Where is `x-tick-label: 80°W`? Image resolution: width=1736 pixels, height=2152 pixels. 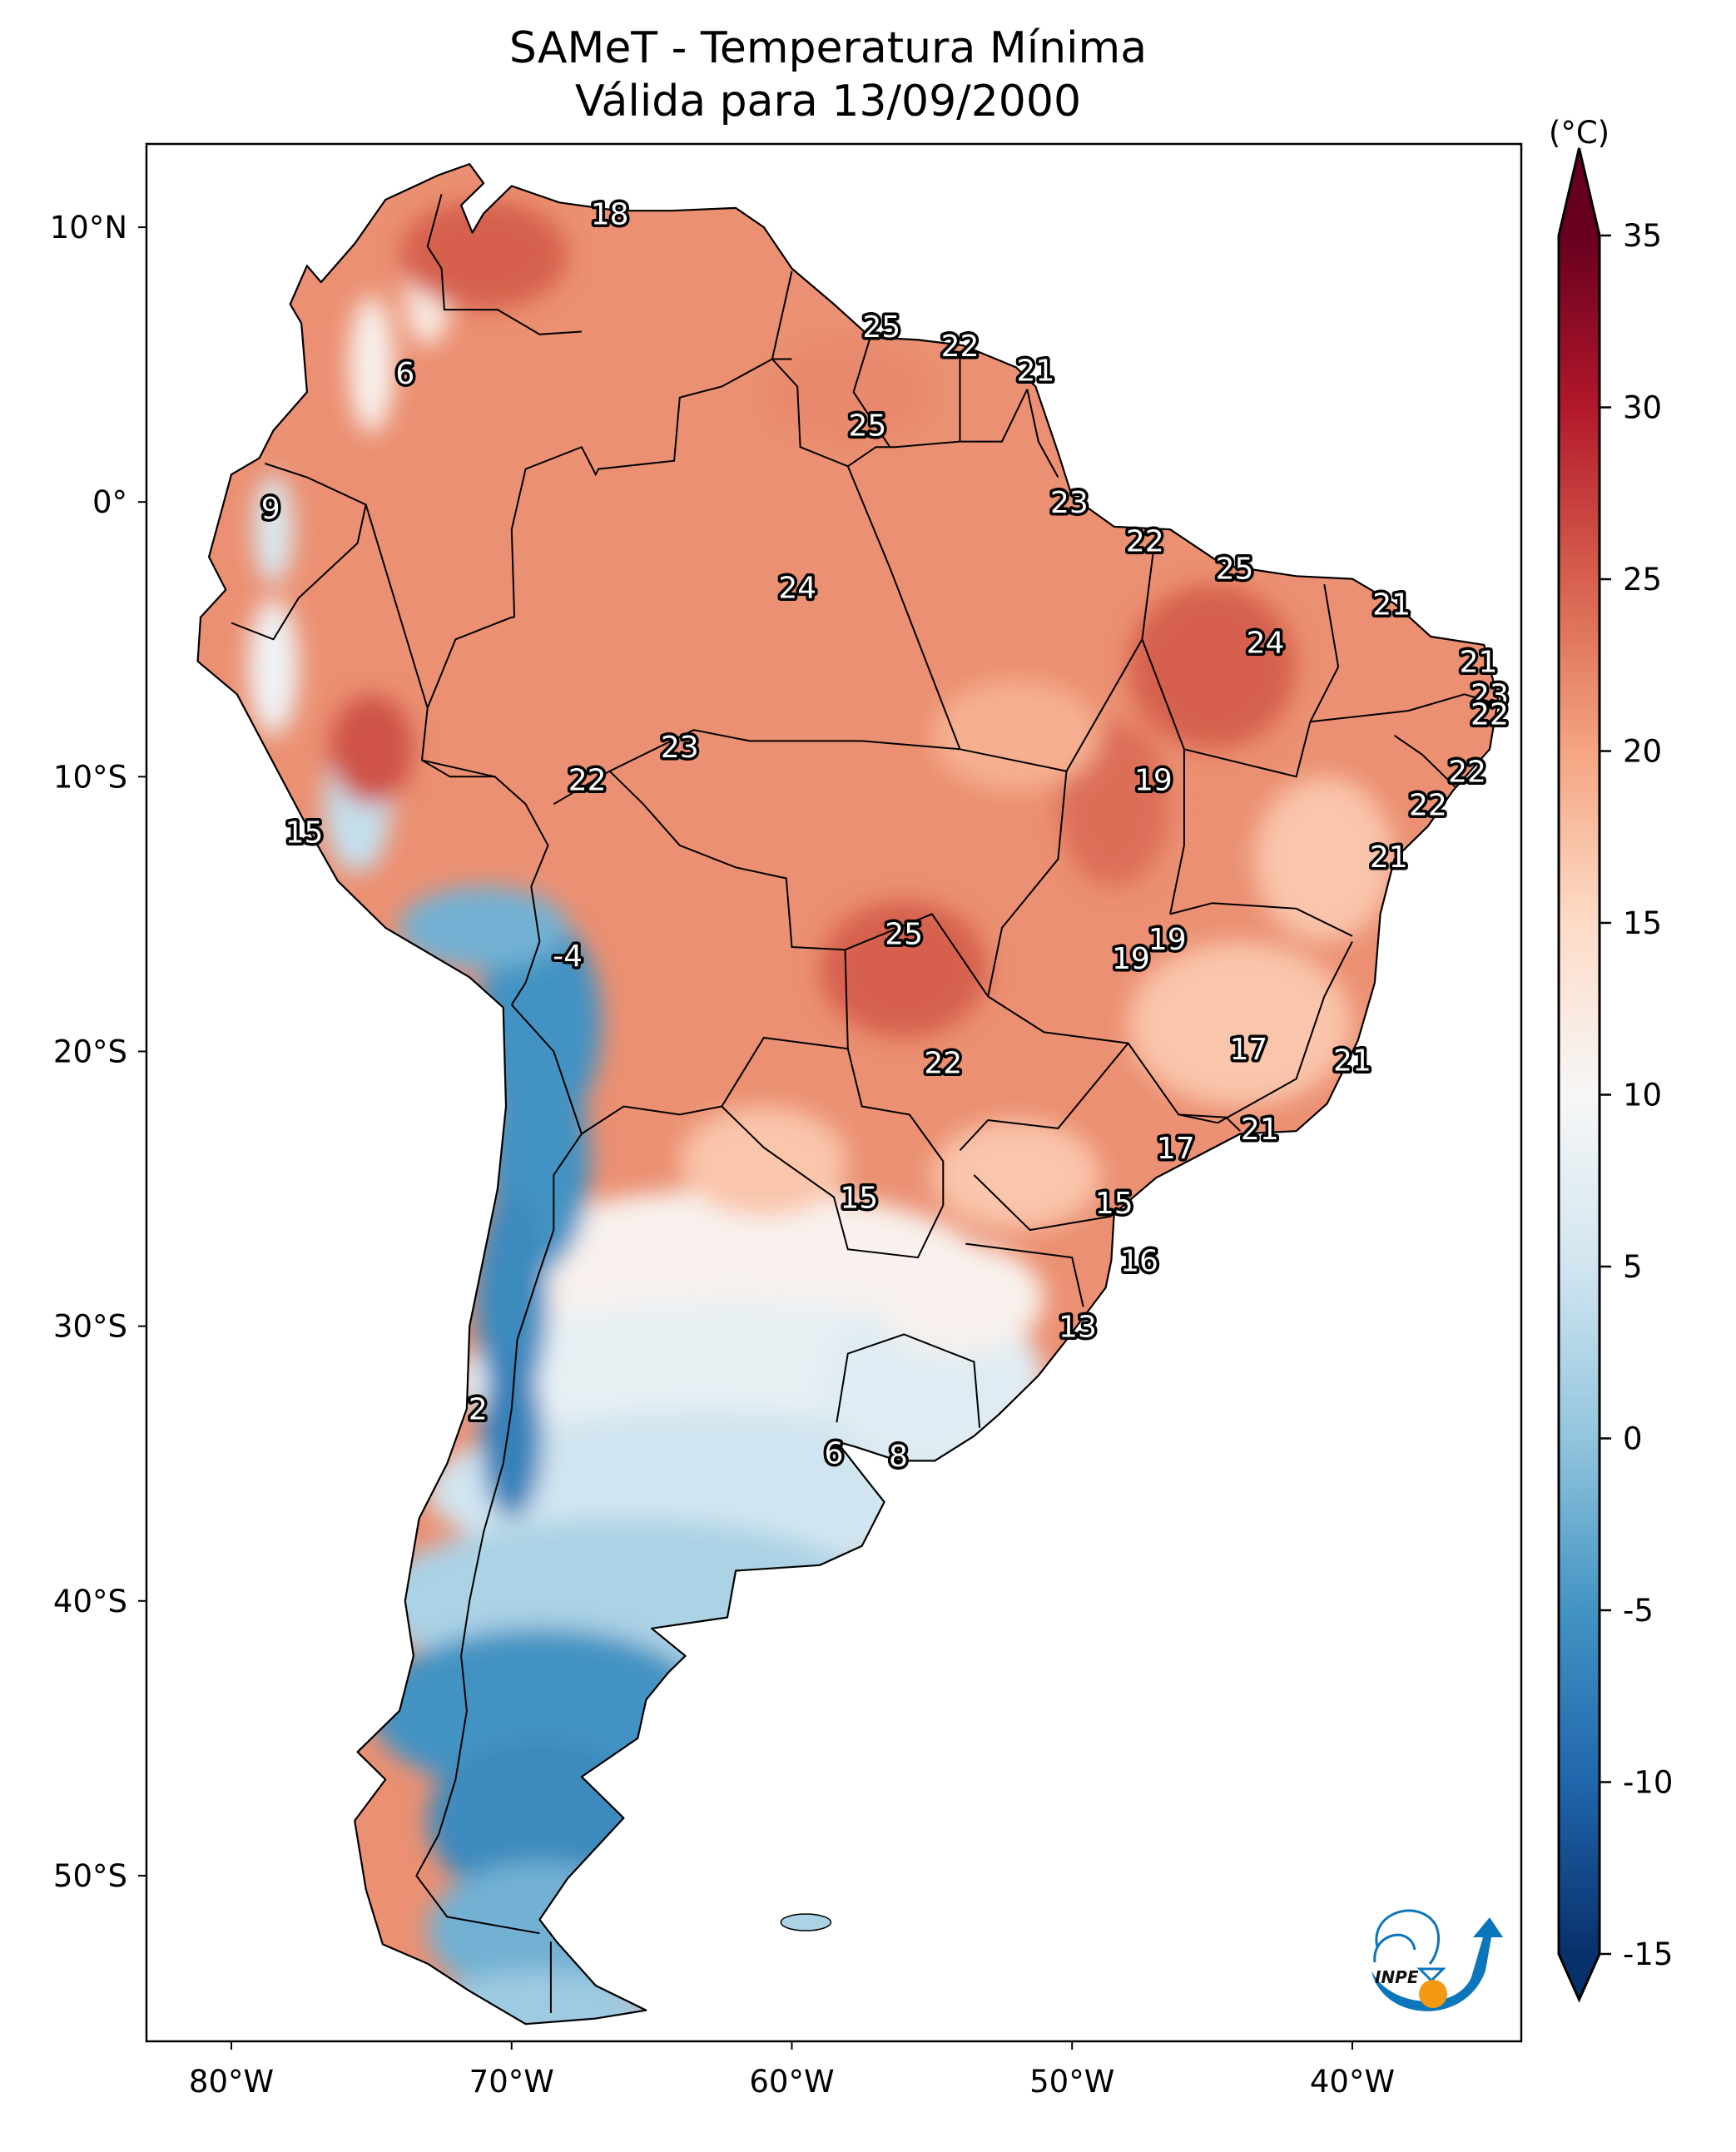
x-tick-label: 80°W is located at coordinates (232, 2082).